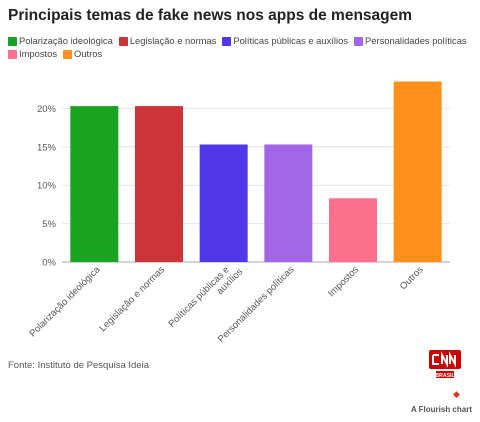 The height and width of the screenshot is (422, 480). I want to click on legend-label: Personalidades políticas, so click(415, 40).